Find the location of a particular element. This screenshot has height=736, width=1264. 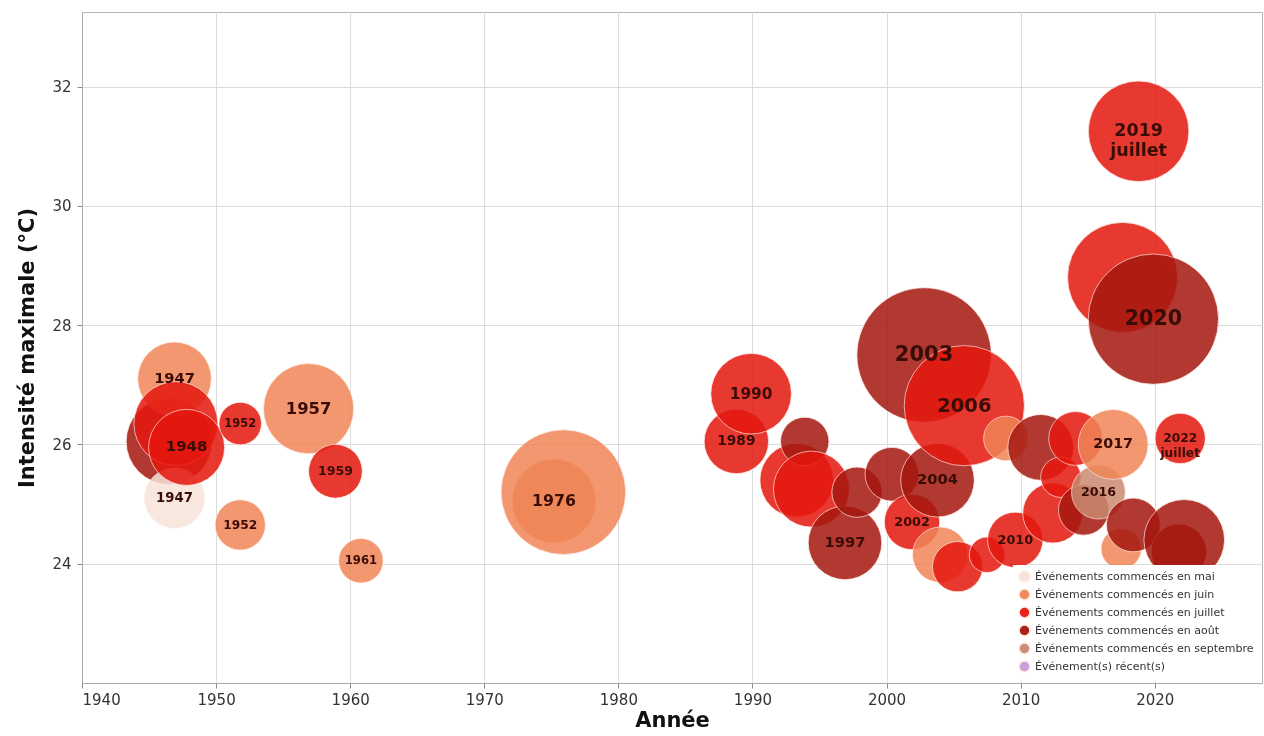

annotation: 1948 is located at coordinates (186, 446).